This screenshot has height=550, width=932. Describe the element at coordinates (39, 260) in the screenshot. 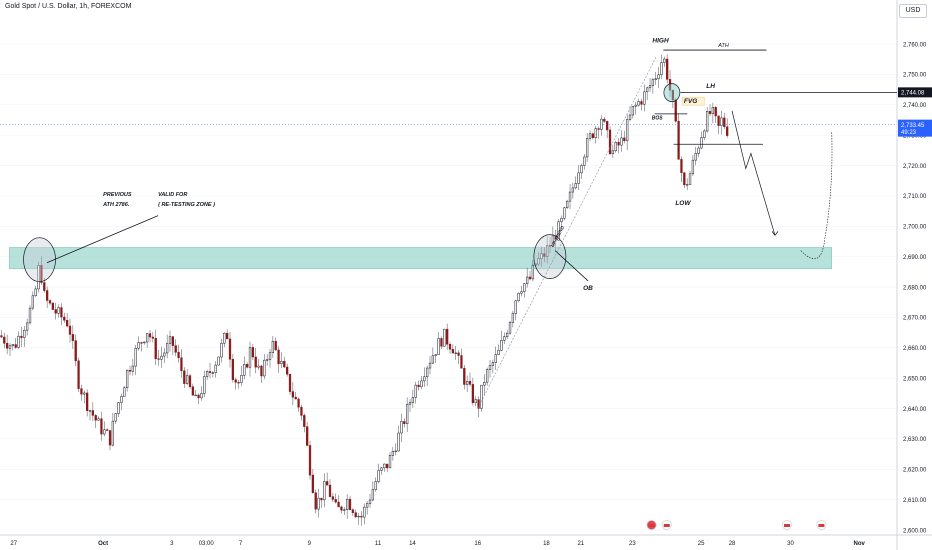

I see `previous-ath-circle` at that location.